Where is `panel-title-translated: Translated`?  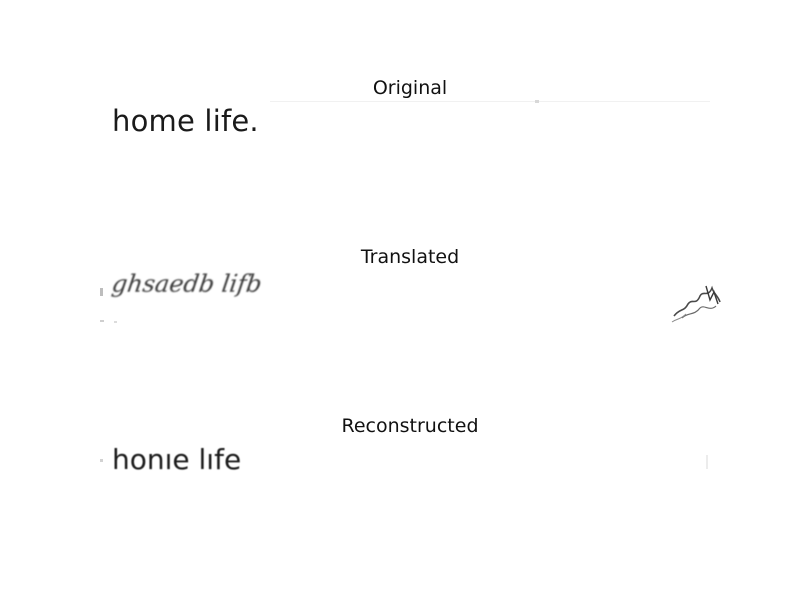
panel-title-translated: Translated is located at coordinates (410, 257).